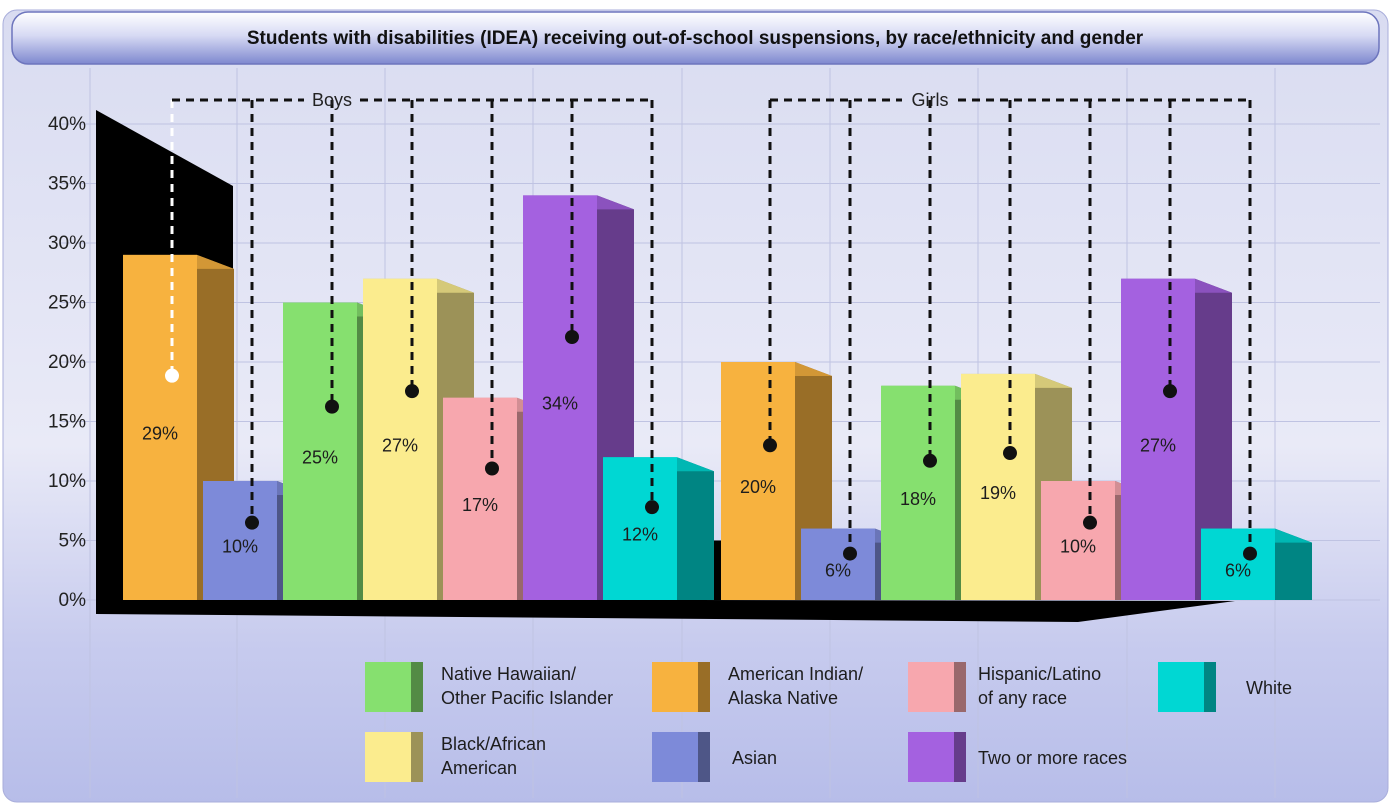 The width and height of the screenshot is (1391, 804). What do you see at coordinates (493, 744) in the screenshot?
I see `legend-label: Black/African` at bounding box center [493, 744].